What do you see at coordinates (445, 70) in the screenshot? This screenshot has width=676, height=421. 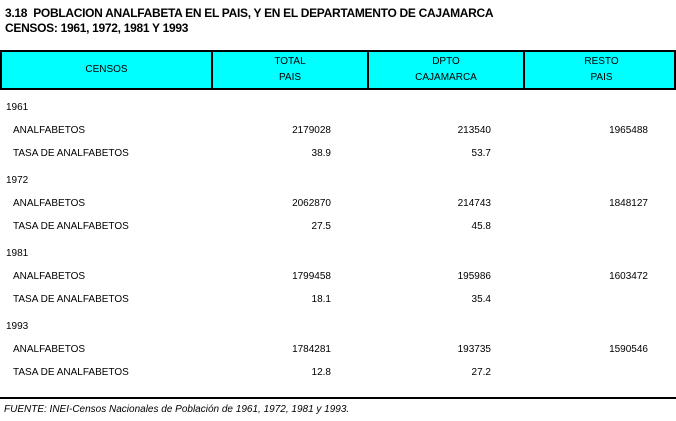 I see `header-cell-dpto-cajamarca: DPTO CAJAMARCA` at bounding box center [445, 70].